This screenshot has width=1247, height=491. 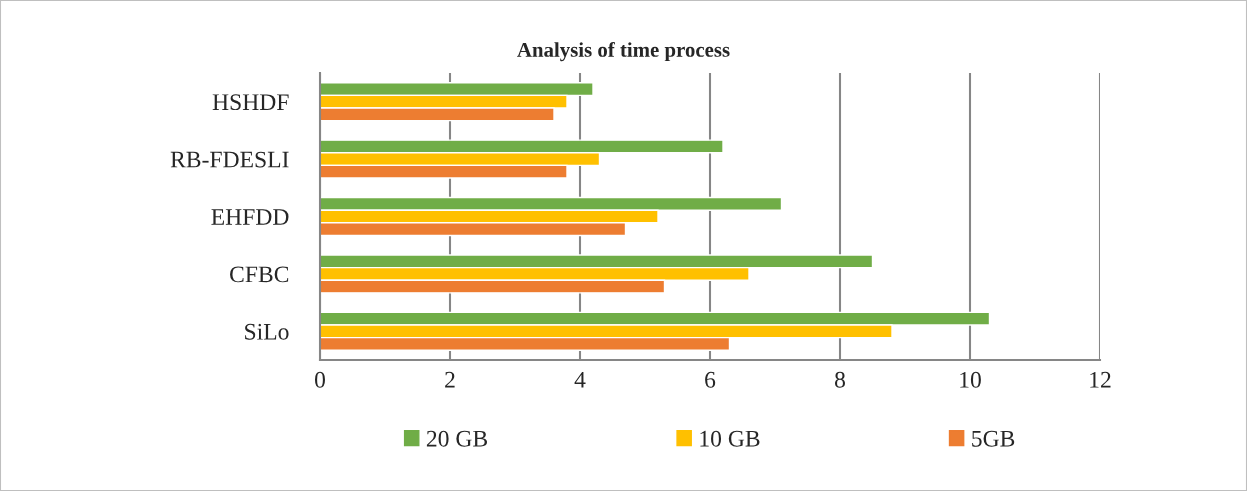 What do you see at coordinates (267, 331) in the screenshot?
I see `y-tick-label: SiLo` at bounding box center [267, 331].